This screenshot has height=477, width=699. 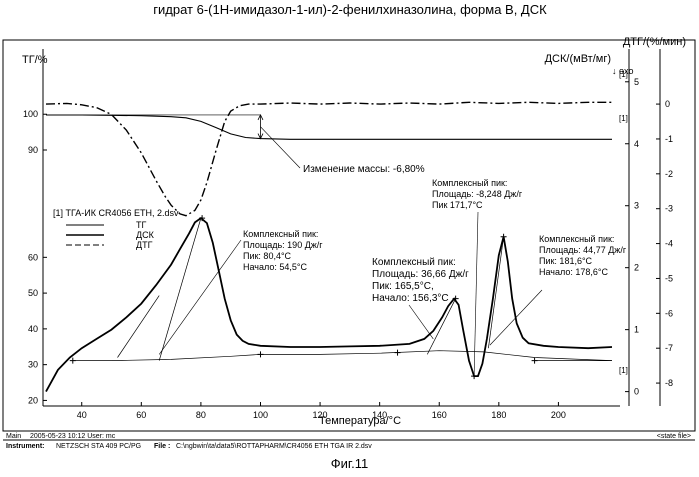 What do you see at coordinates (280, 147) in the screenshot?
I see `mass-change-leader` at bounding box center [280, 147].